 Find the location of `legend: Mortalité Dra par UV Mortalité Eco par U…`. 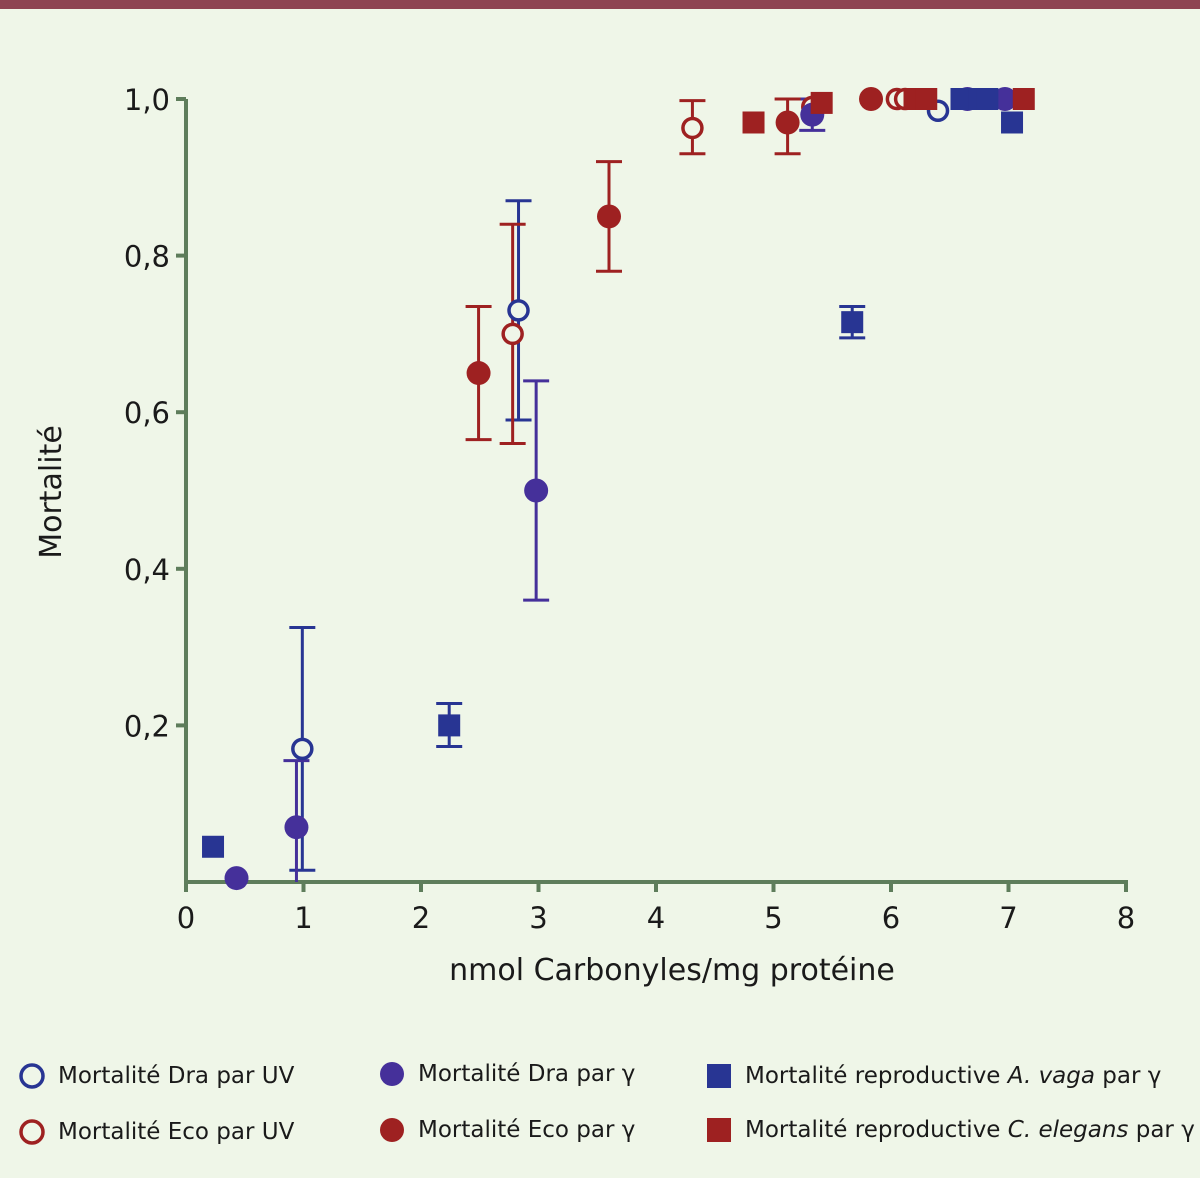

legend: Mortalité Dra par UV Mortalité Eco par U… is located at coordinates (600, 1105).